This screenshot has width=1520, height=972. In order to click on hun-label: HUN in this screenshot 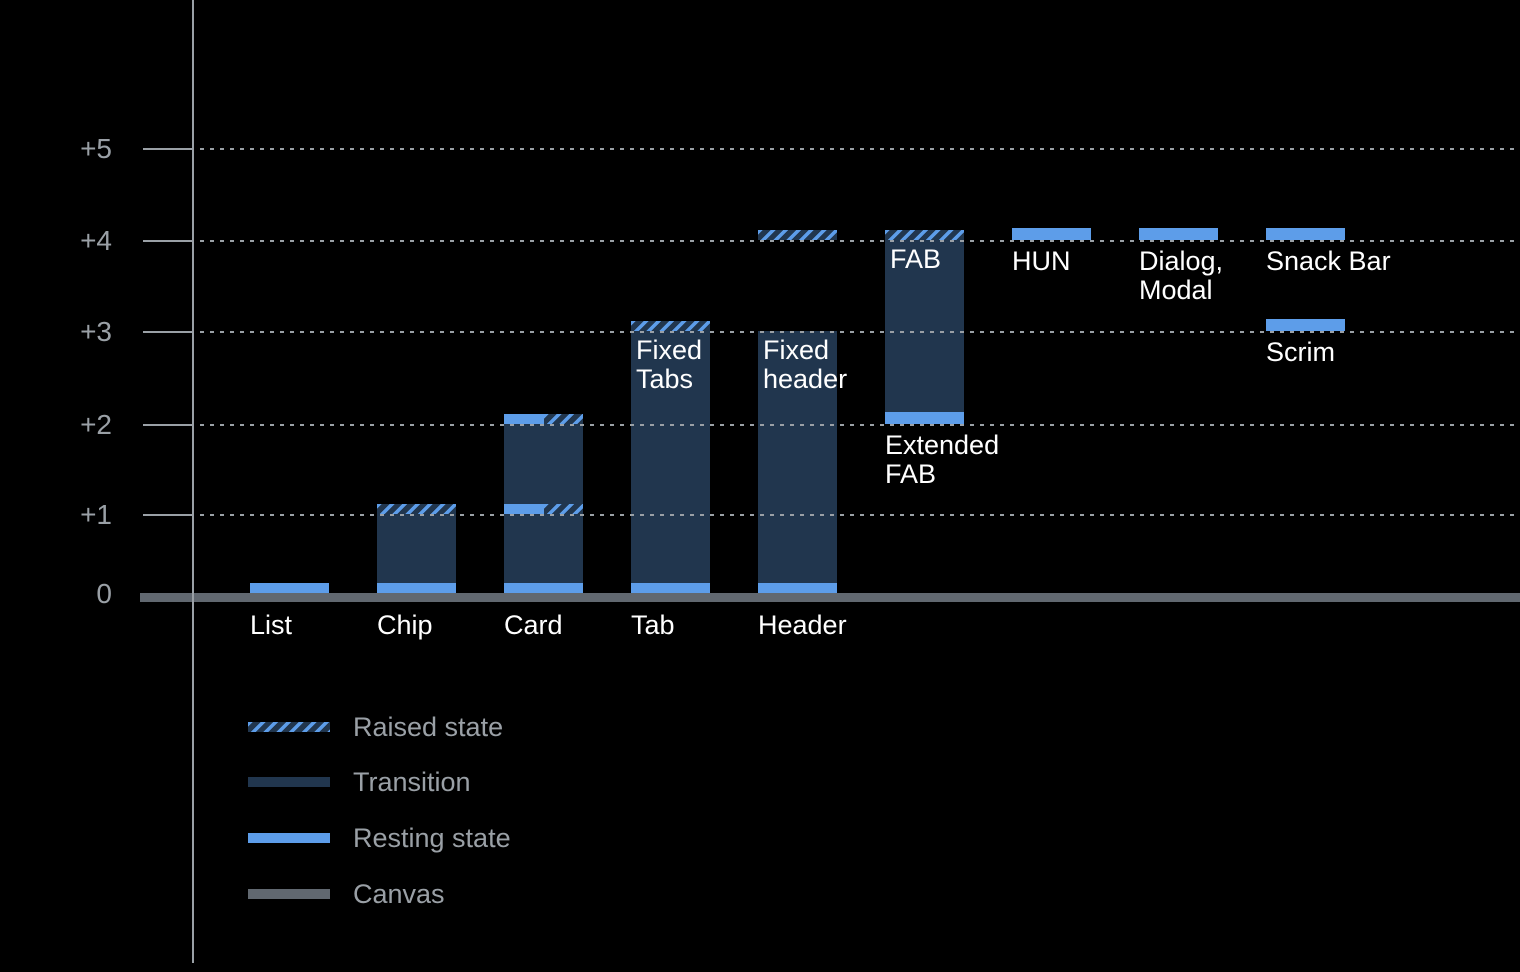, I will do `click(1041, 261)`.